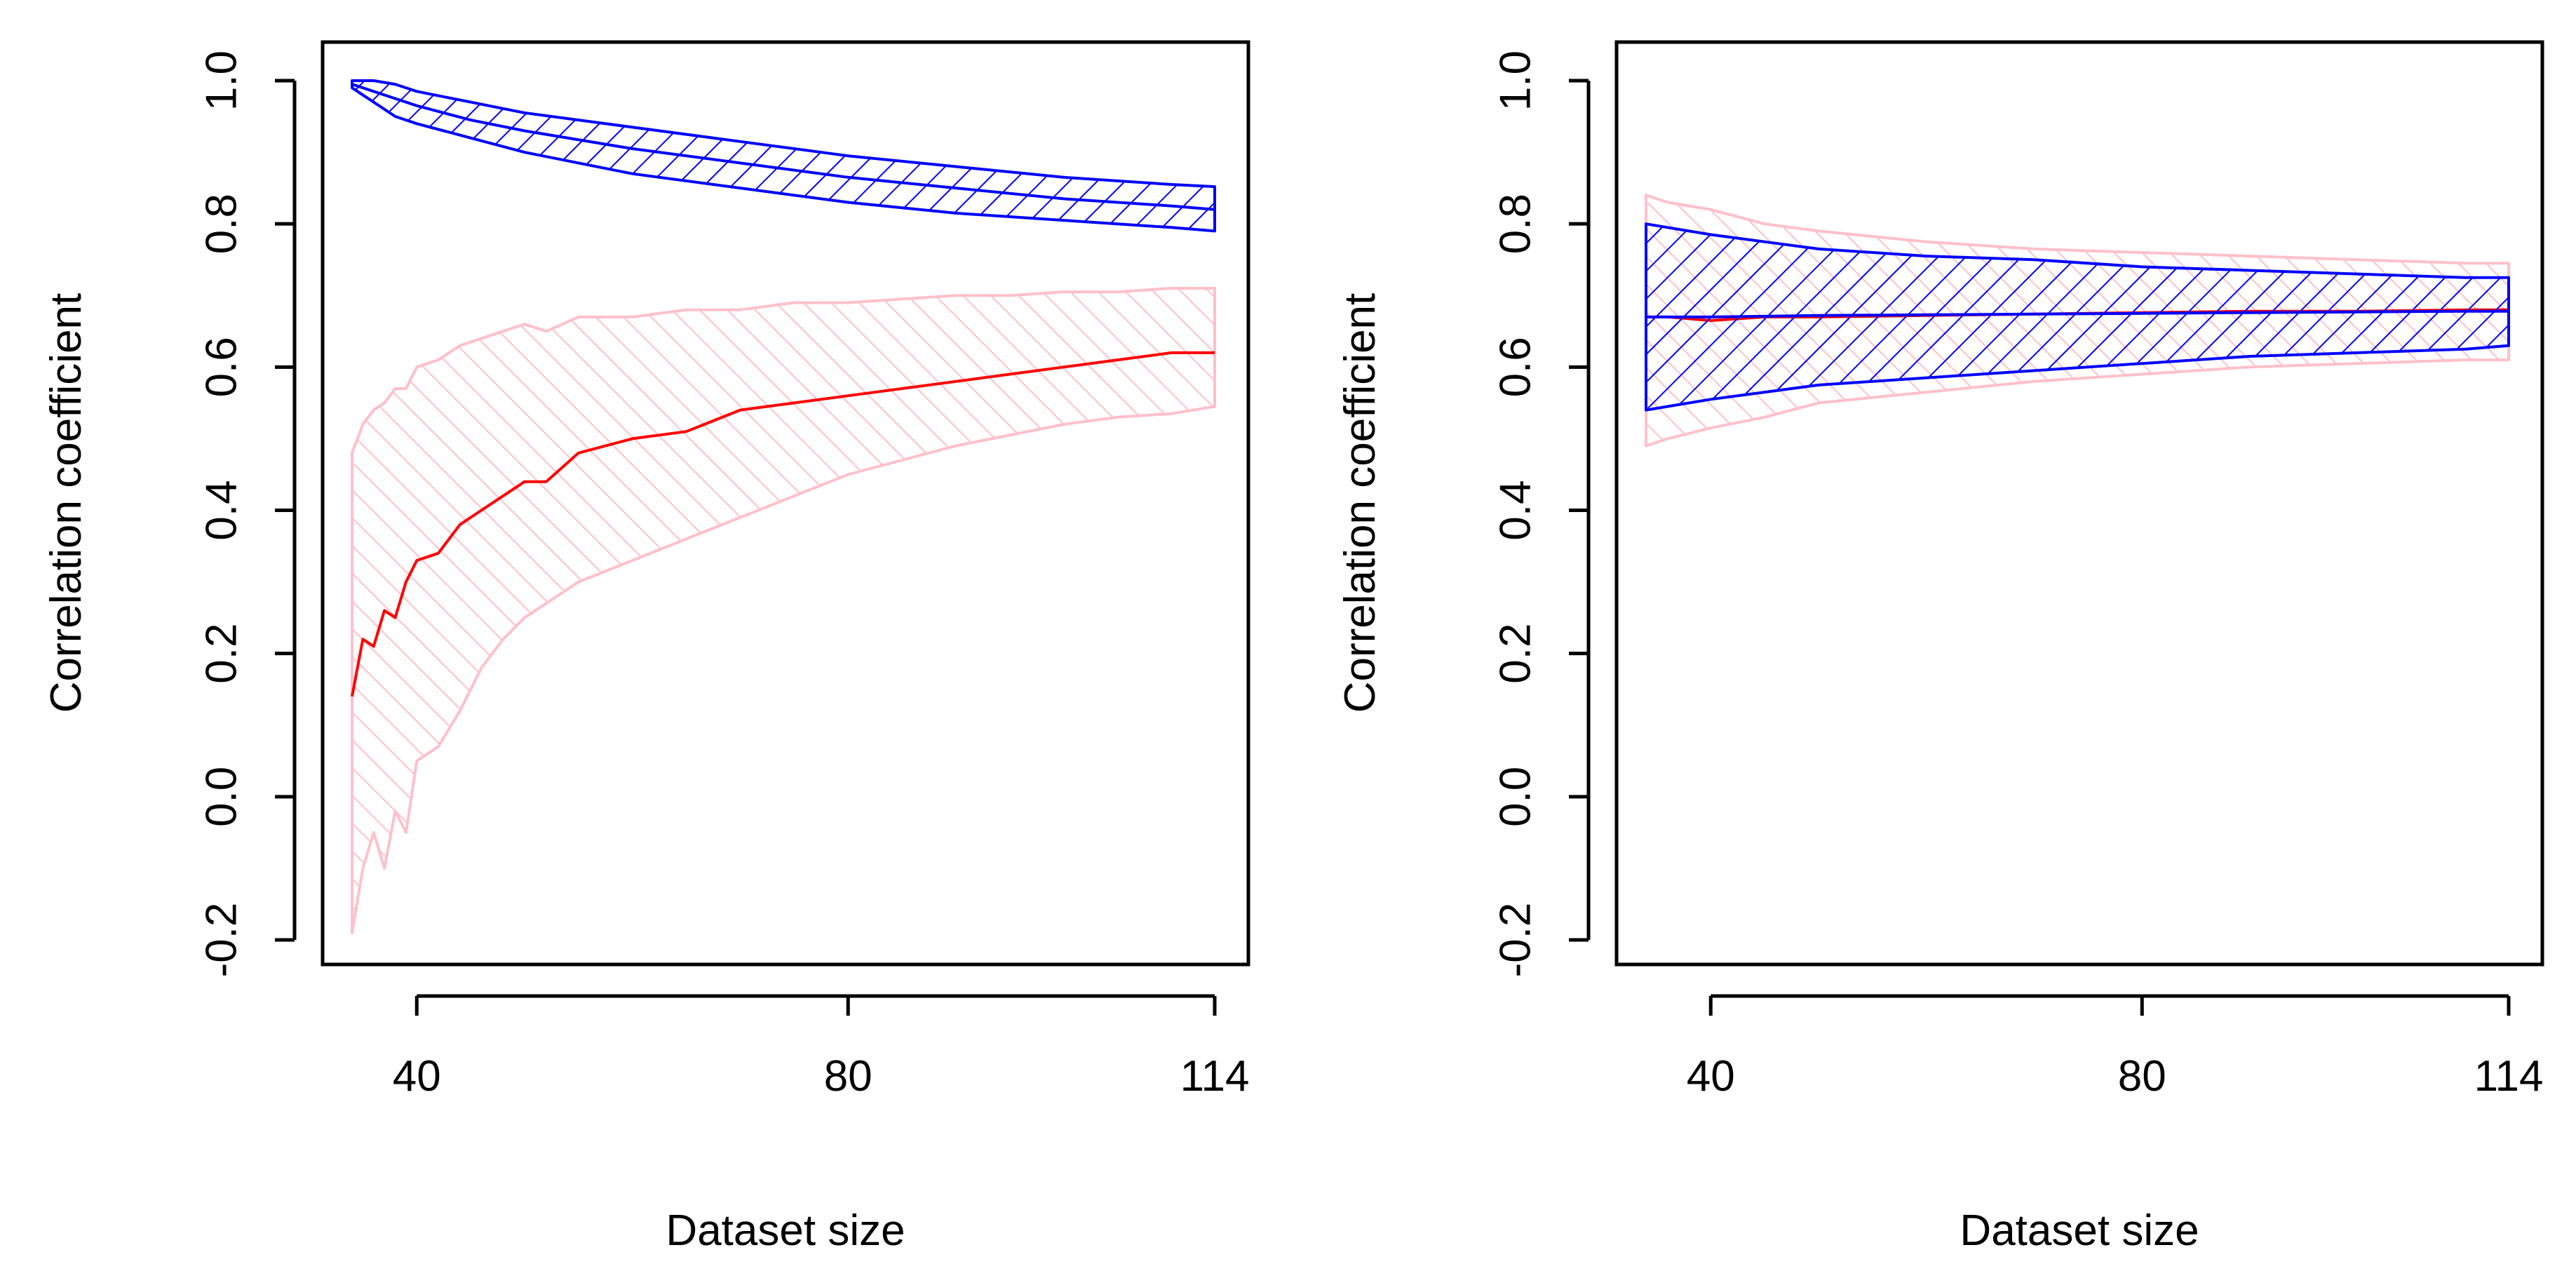  I want to click on left-blue-band-area, so click(783, 156).